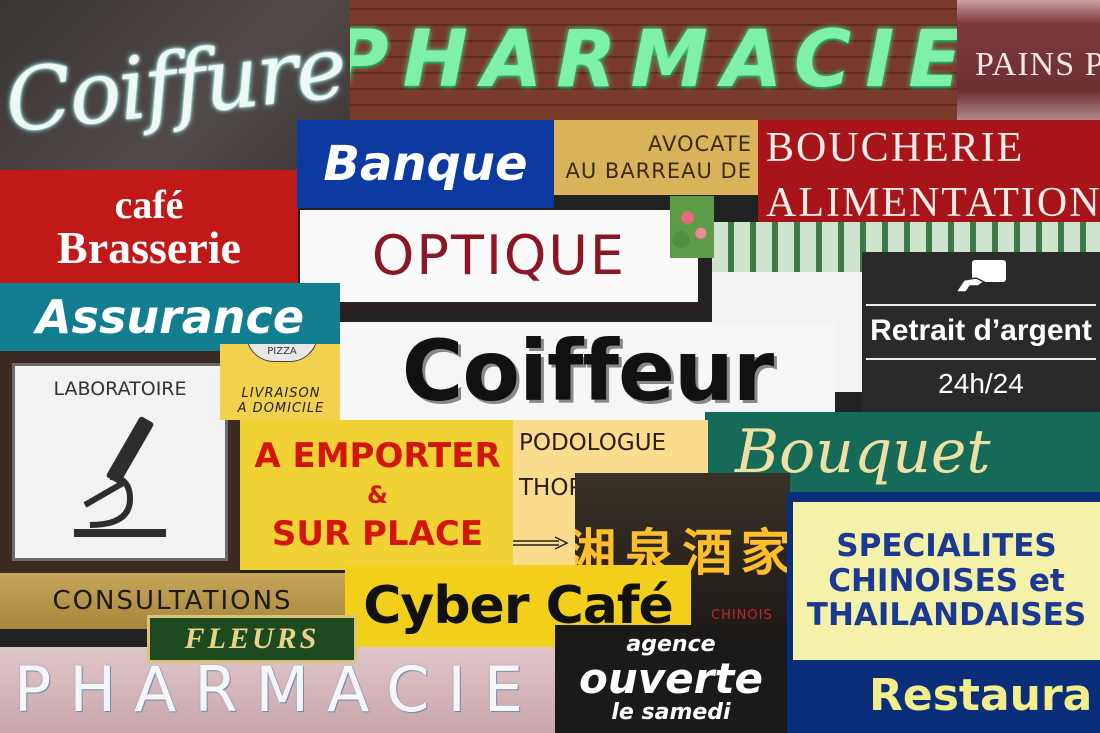 This screenshot has width=1100, height=733. What do you see at coordinates (377, 456) in the screenshot?
I see `emporter-text: A EMPORTER` at bounding box center [377, 456].